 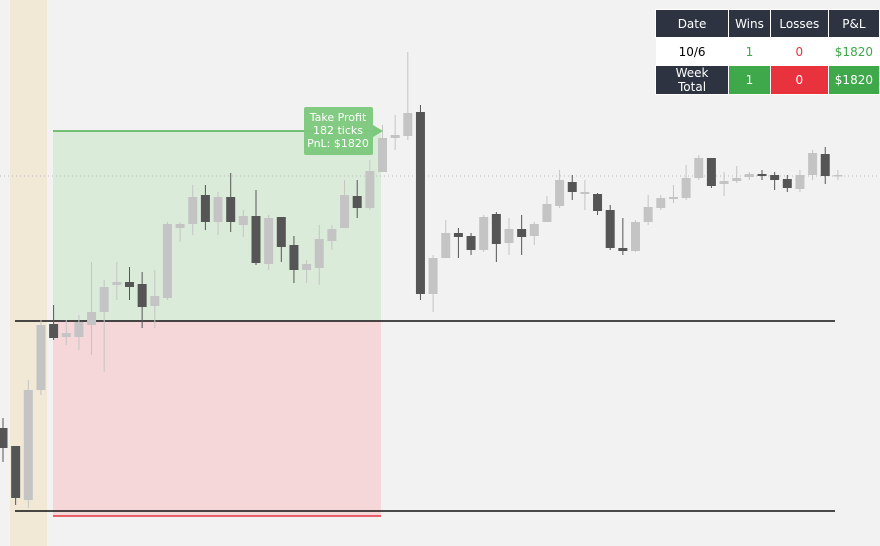 I want to click on loss-zone, so click(x=217, y=418).